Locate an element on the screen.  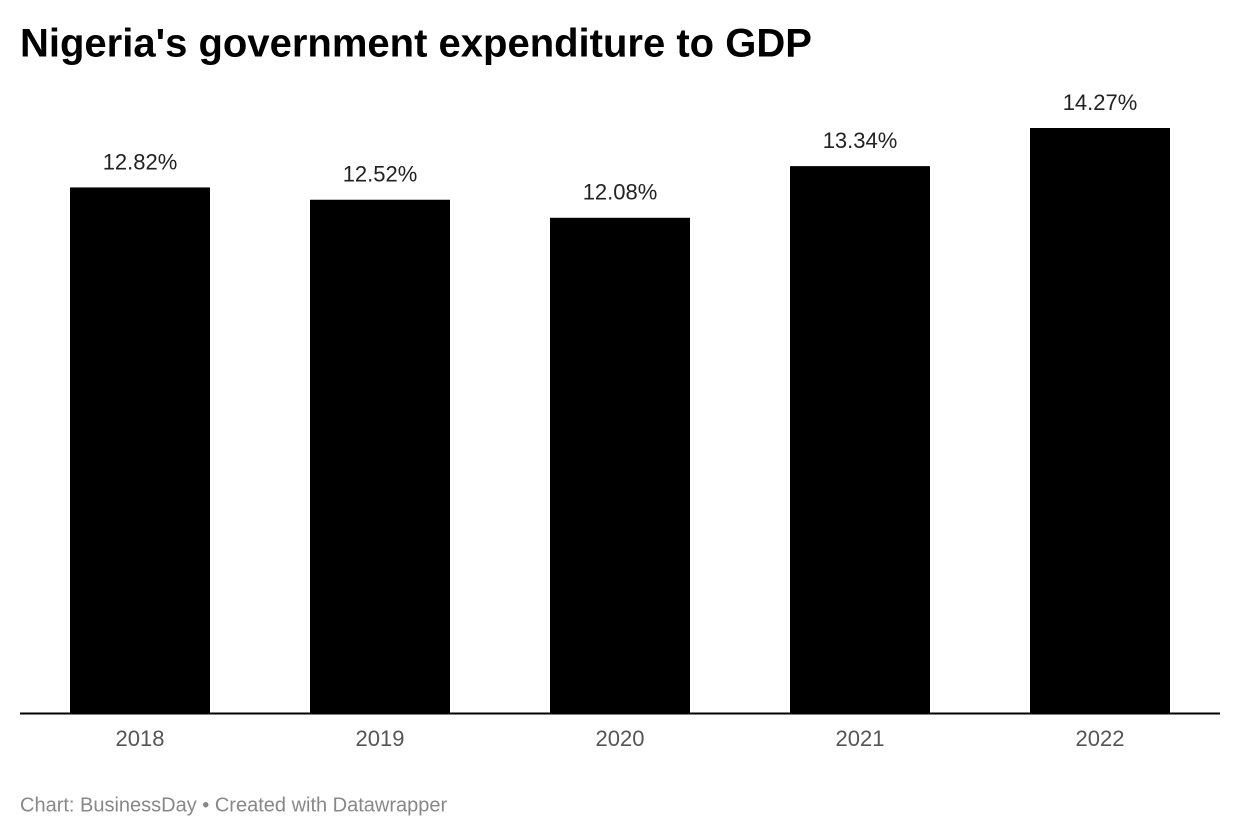
value-label: 12.52% is located at coordinates (380, 174).